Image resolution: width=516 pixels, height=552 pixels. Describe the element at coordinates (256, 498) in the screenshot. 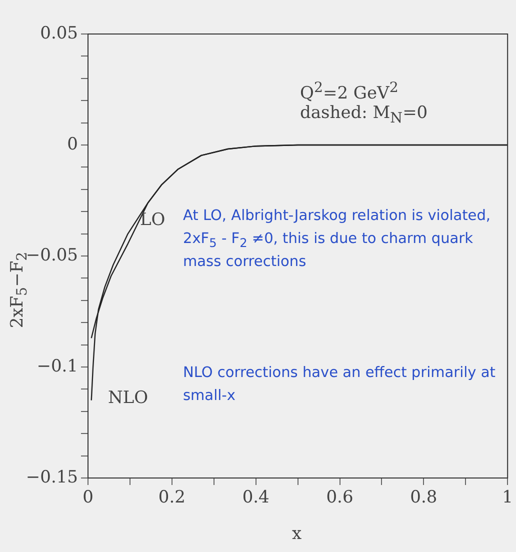

I see `x-tick-label: 0.4` at that location.